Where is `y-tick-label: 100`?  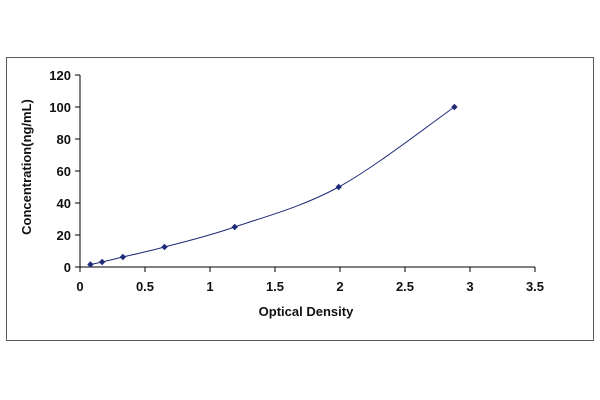 y-tick-label: 100 is located at coordinates (60, 107).